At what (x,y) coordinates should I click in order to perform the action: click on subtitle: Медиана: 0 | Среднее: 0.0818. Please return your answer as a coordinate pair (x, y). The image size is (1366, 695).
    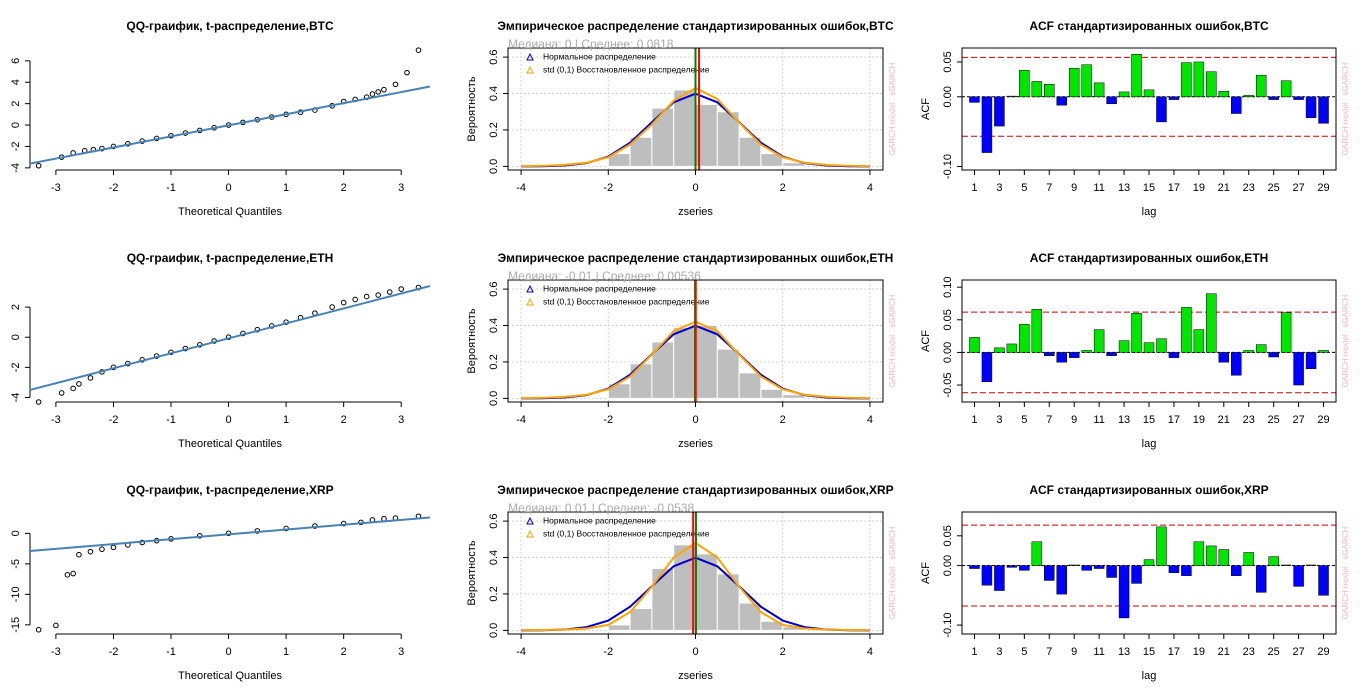
    Looking at the image, I should click on (591, 44).